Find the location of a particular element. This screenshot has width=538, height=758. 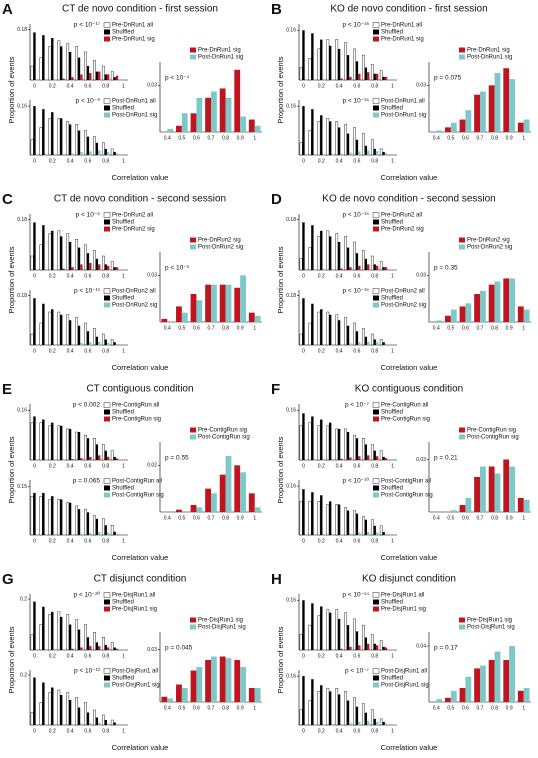

x-tick-label: 0 is located at coordinates (303, 276).